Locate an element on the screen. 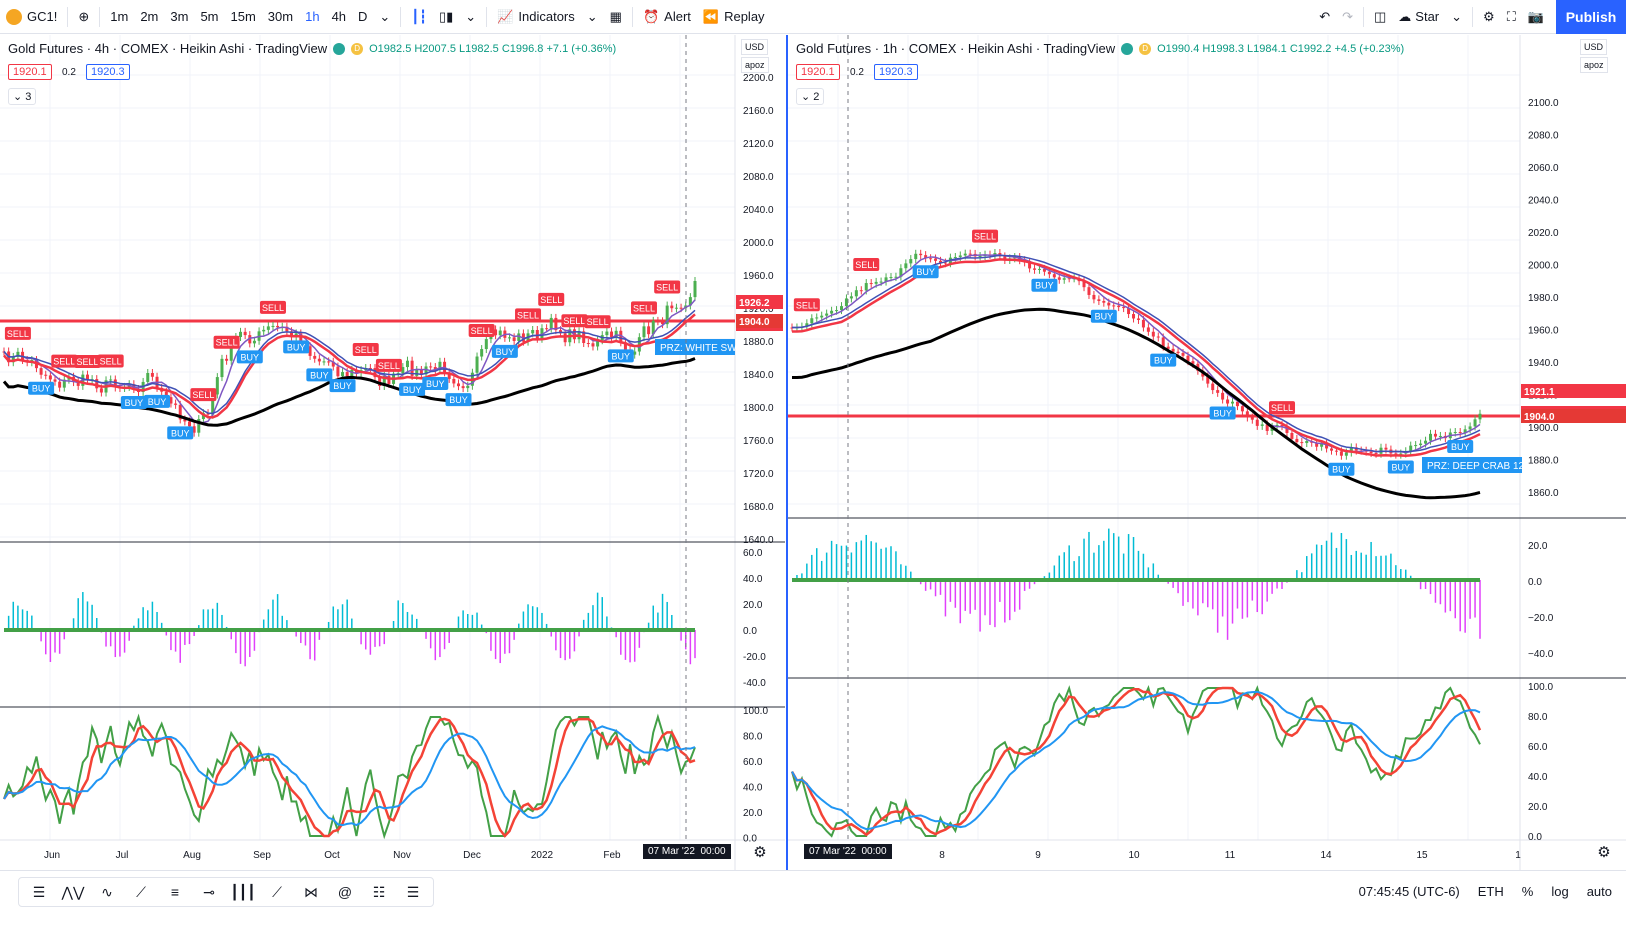  interval-4h: 4h is located at coordinates (339, 16).